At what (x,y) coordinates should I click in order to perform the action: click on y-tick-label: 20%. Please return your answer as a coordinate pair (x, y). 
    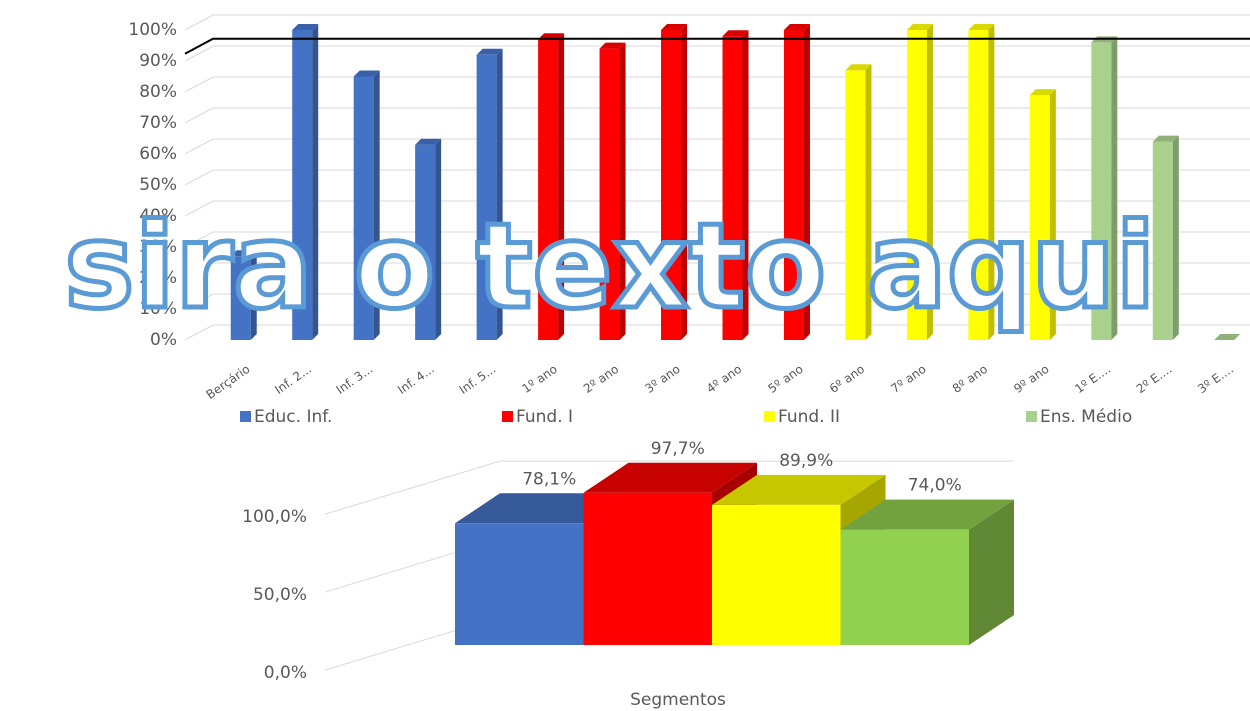
    Looking at the image, I should click on (158, 278).